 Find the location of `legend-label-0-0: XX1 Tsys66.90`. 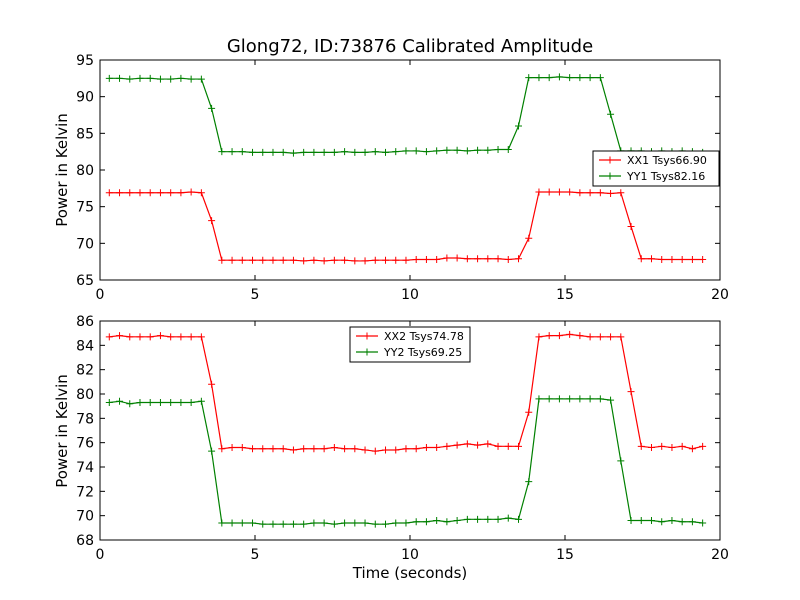

legend-label-0-0: XX1 Tsys66.90 is located at coordinates (667, 160).